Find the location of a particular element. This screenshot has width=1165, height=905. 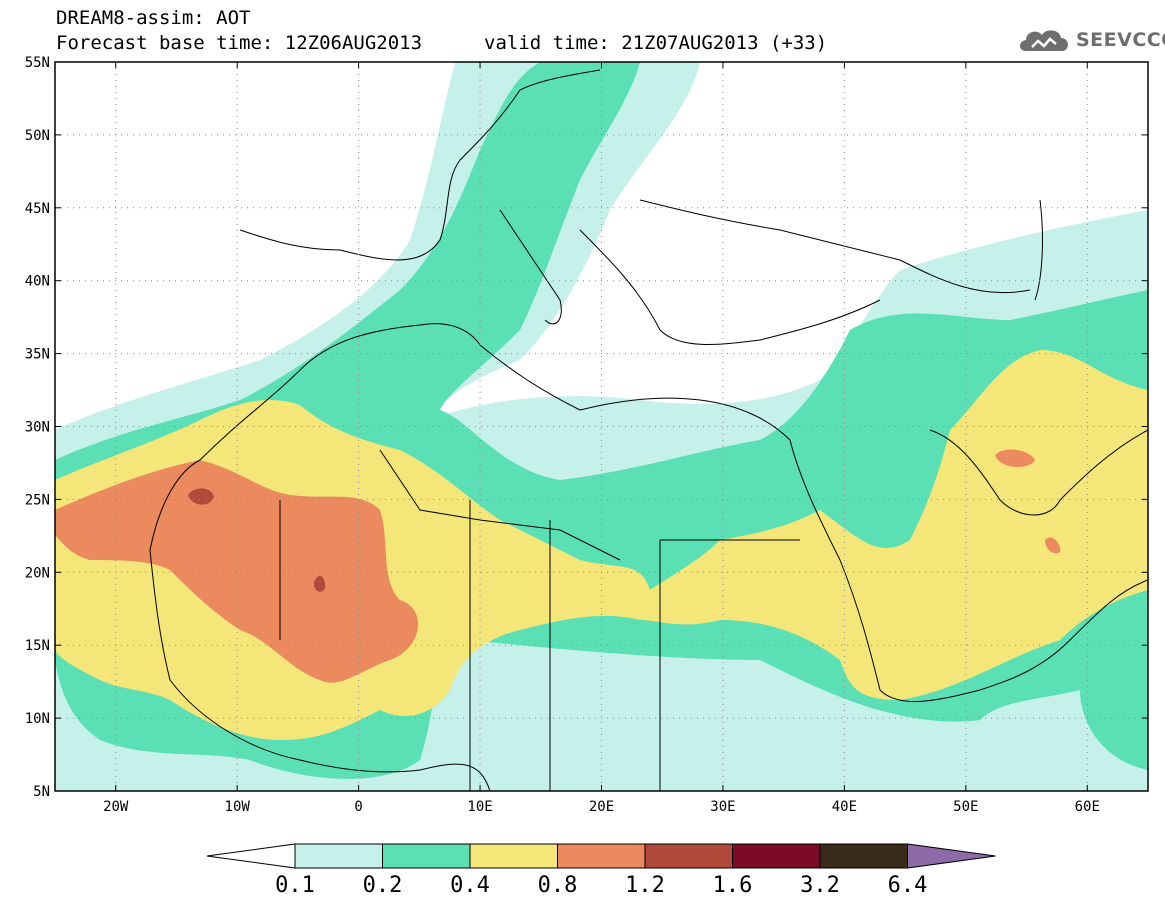

logo-text: SEEVCCC is located at coordinates (1120, 40).